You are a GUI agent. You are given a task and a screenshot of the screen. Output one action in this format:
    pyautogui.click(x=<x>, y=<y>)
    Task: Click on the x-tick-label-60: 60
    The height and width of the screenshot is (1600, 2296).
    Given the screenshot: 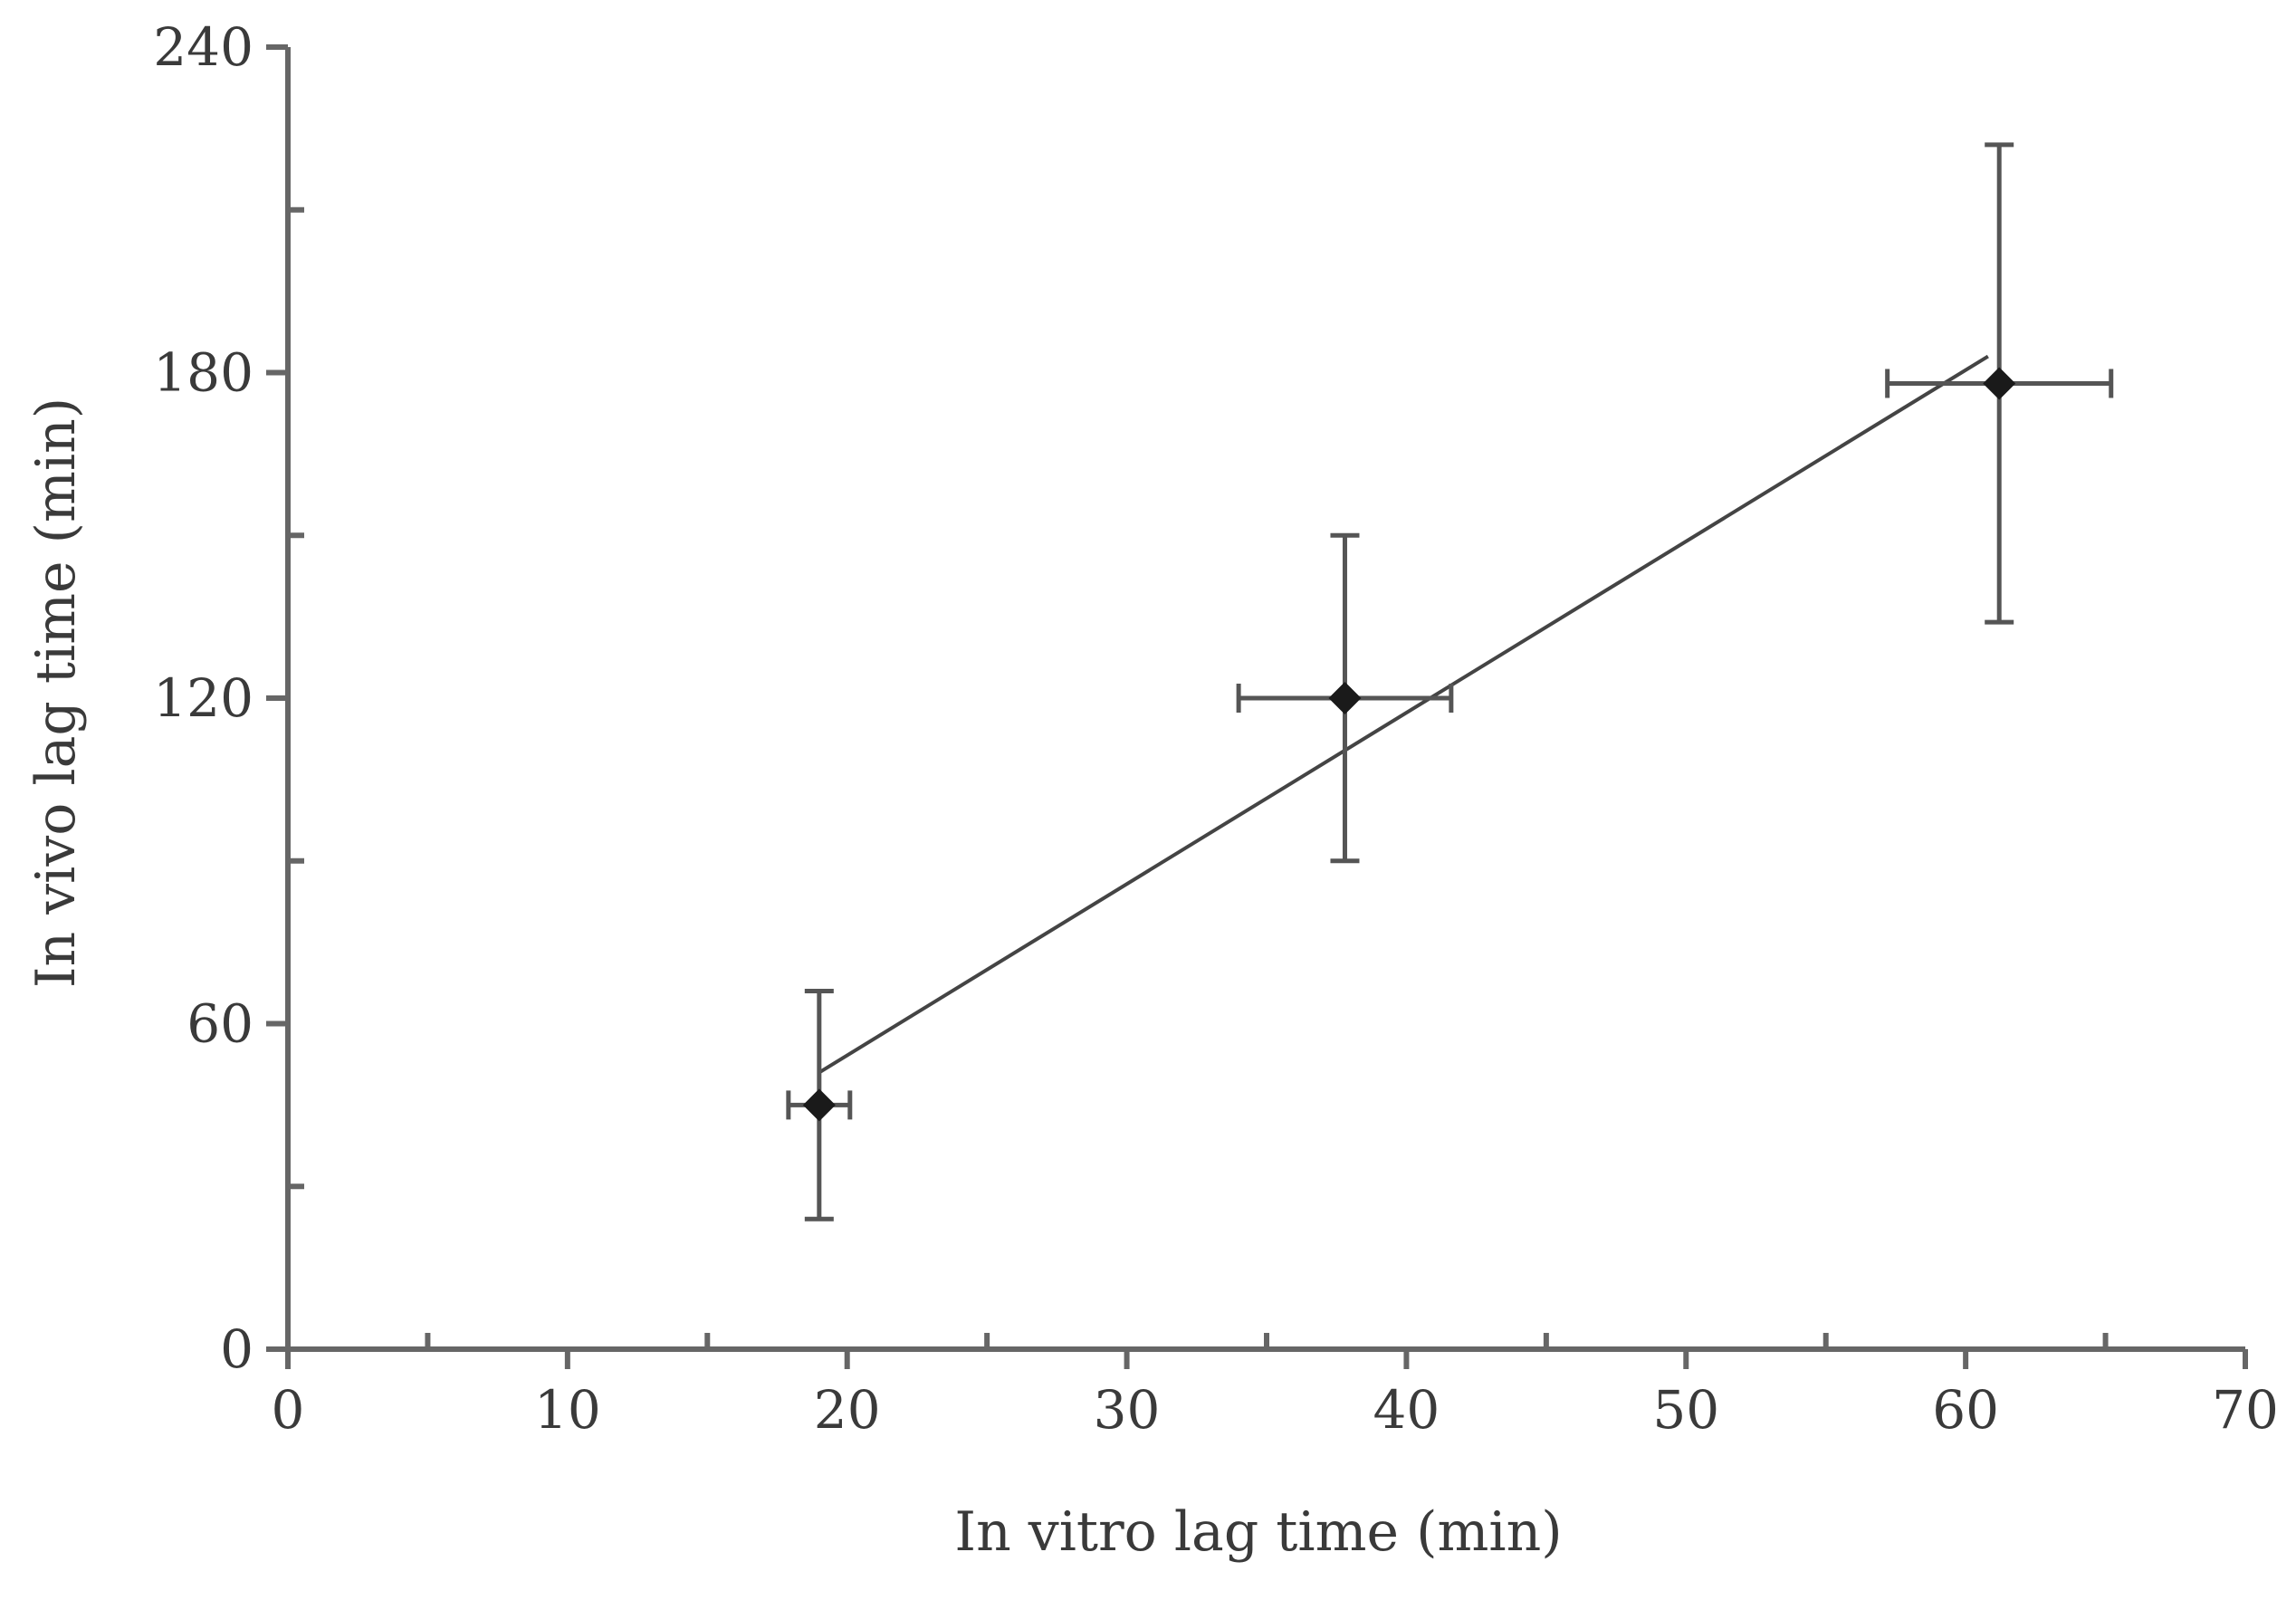 What is the action you would take?
    pyautogui.click(x=1966, y=1410)
    